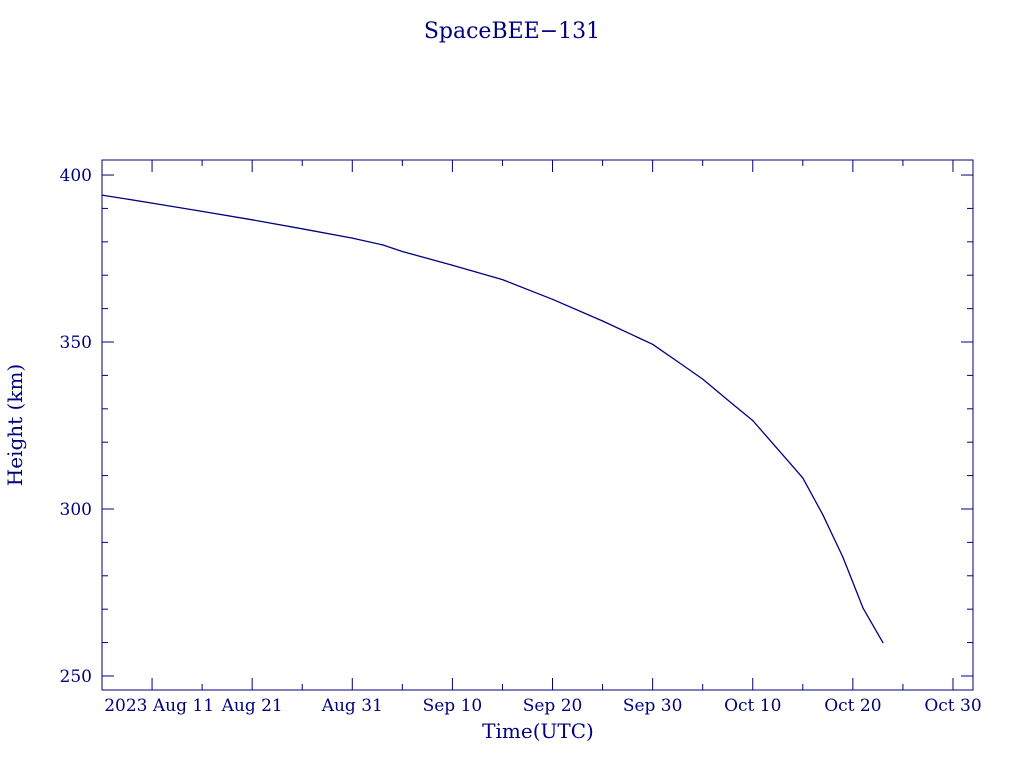 The width and height of the screenshot is (1024, 768). I want to click on x-tick-label: Aug 21, so click(252, 706).